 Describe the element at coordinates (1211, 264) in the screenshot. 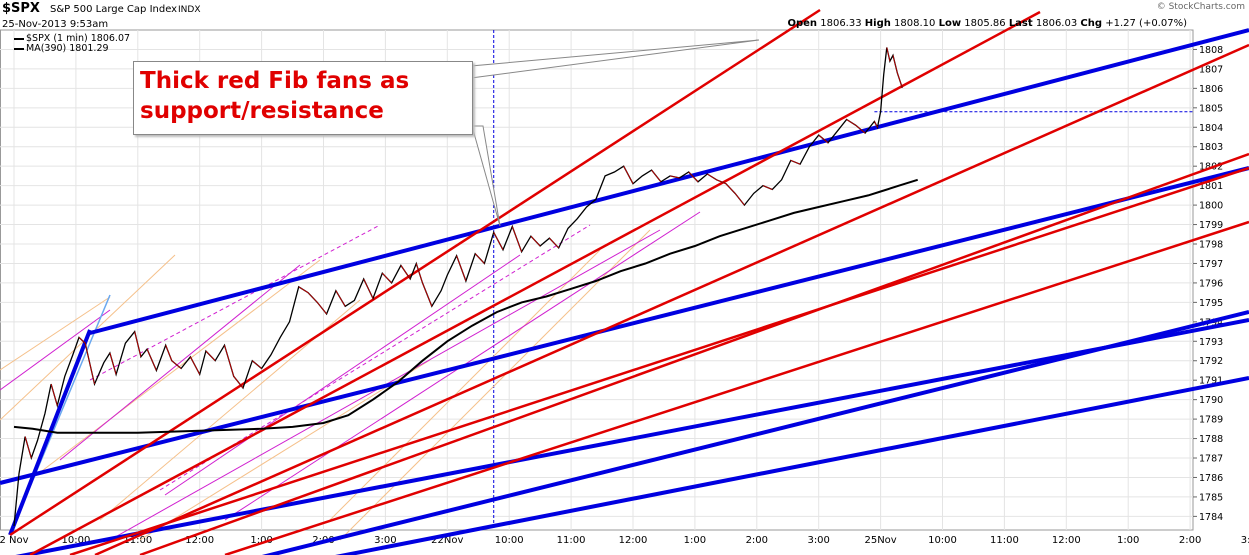

I see `y-tick-label: 1797` at that location.